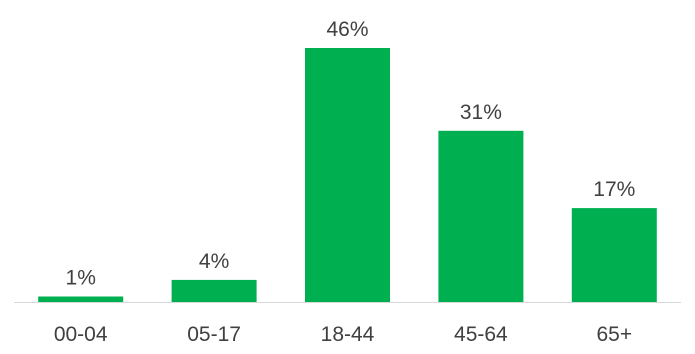 This screenshot has width=695, height=354. Describe the element at coordinates (348, 334) in the screenshot. I see `x-tick-label-18-44: 18-44` at that location.